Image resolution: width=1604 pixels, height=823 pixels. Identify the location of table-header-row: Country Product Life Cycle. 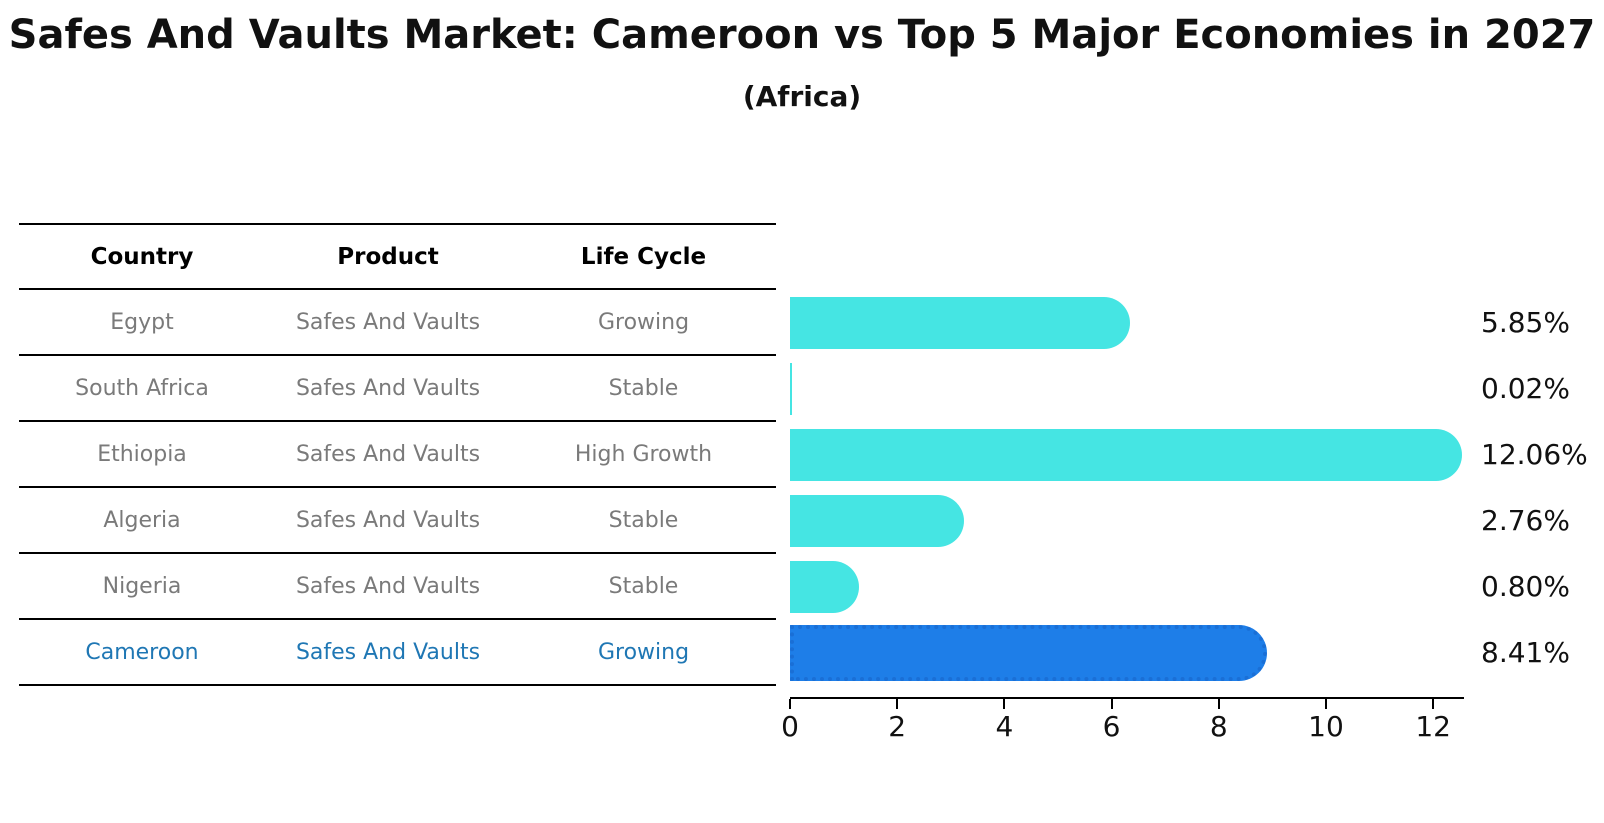
(397, 256).